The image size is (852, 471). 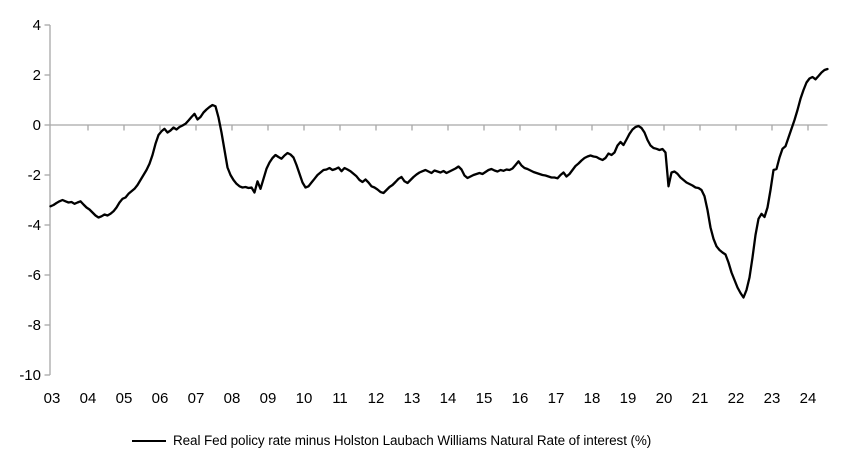 What do you see at coordinates (37, 75) in the screenshot?
I see `y-tick-label: 2` at bounding box center [37, 75].